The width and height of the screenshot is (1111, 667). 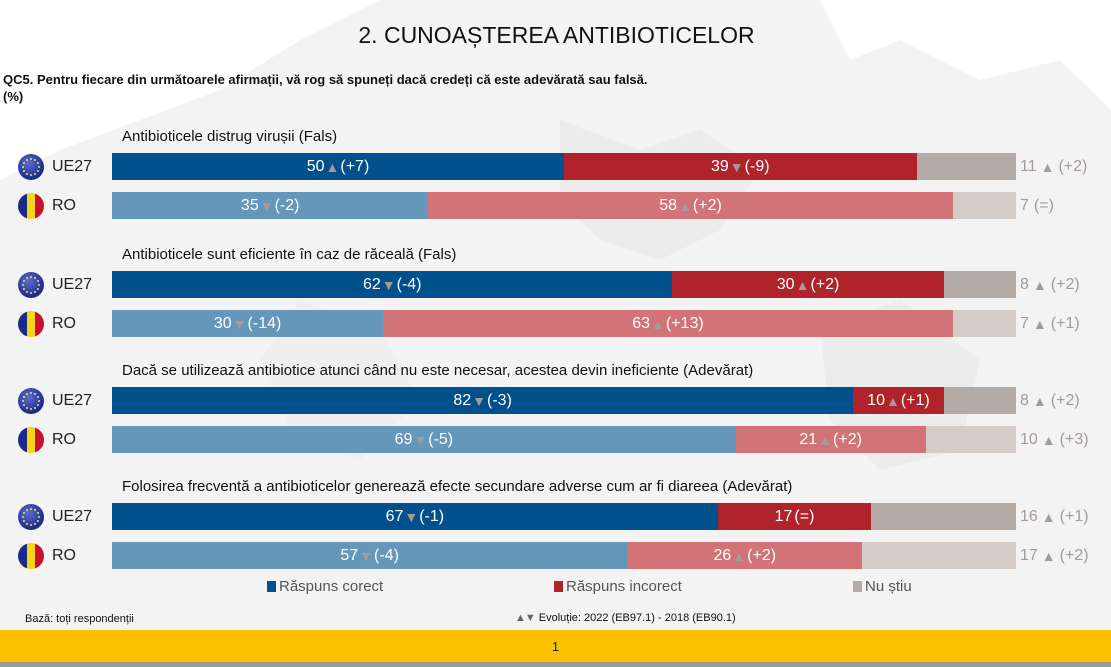 What do you see at coordinates (564, 205) in the screenshot?
I see `bar-ro: 35 ▼ (-2) 58 ▲ (+2)` at bounding box center [564, 205].